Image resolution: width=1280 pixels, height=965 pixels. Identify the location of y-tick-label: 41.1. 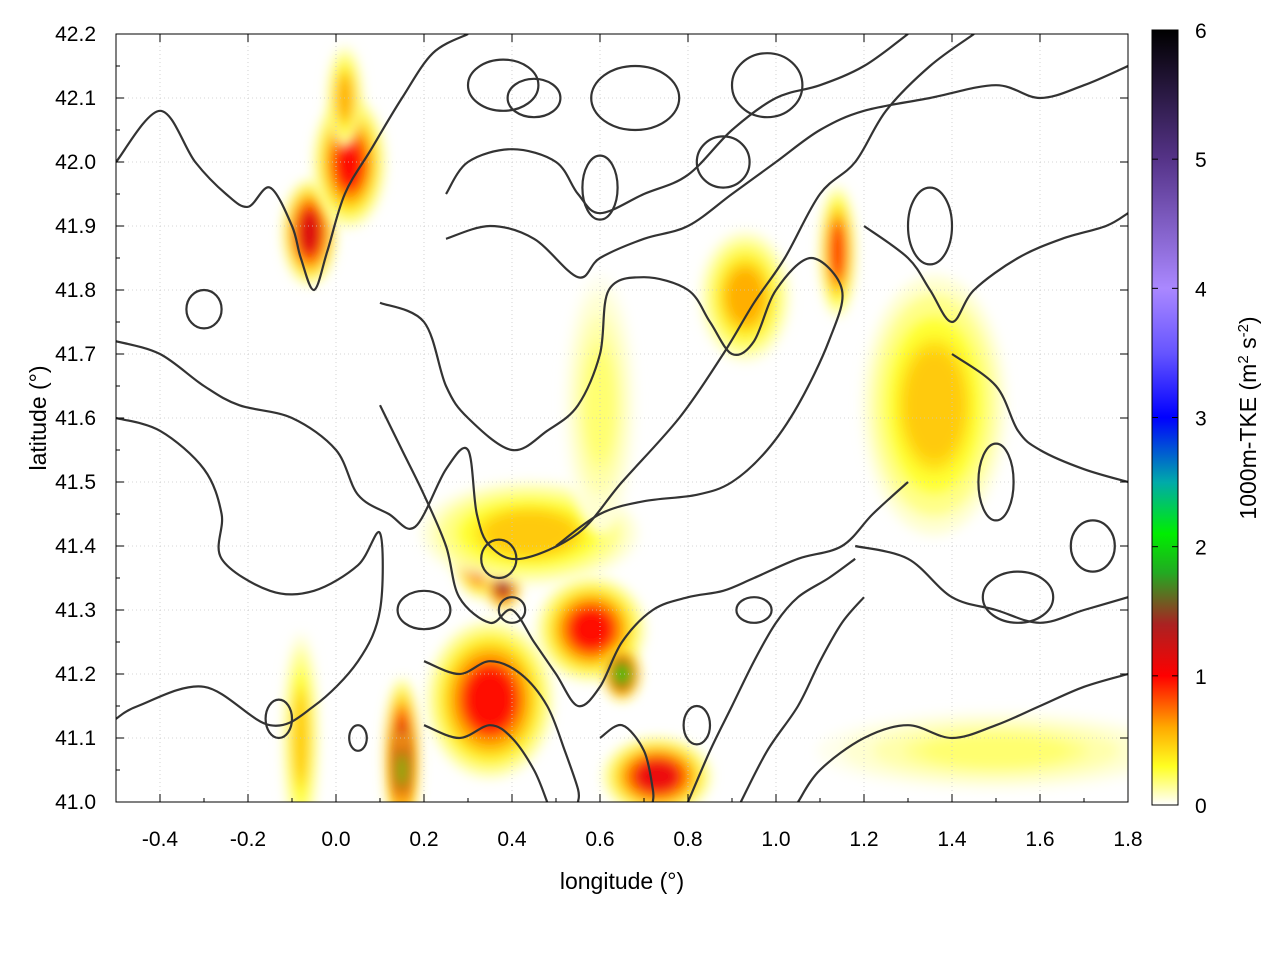
(75, 738).